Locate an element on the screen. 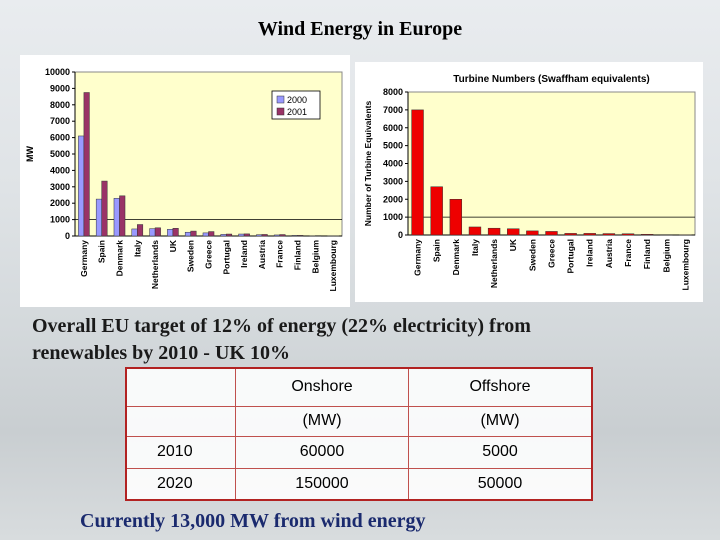  y-axis-label: Number of Turbine Equivalents is located at coordinates (368, 163).